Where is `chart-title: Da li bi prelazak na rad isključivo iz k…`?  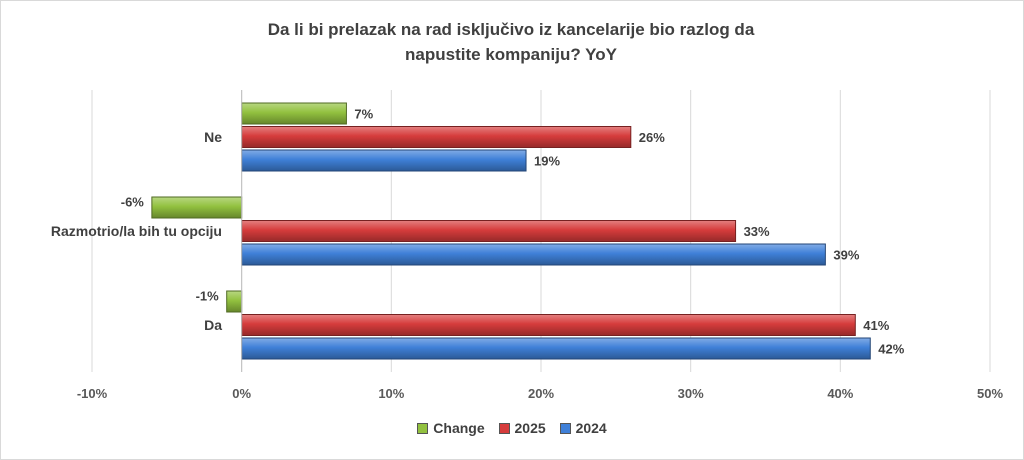
chart-title: Da li bi prelazak na rad isključivo iz k… is located at coordinates (511, 42).